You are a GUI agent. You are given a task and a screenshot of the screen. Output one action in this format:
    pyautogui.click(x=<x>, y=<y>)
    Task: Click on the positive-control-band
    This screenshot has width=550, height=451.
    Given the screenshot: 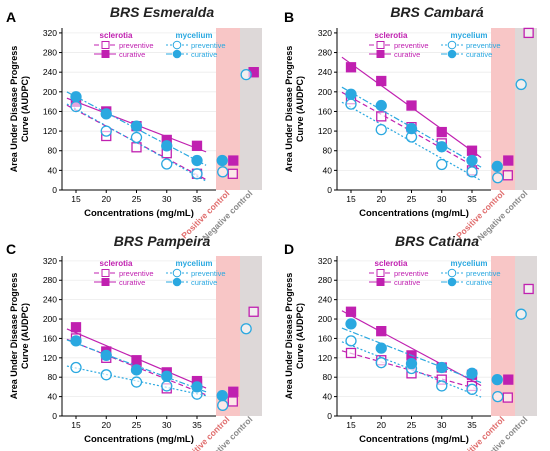 What is the action you would take?
    pyautogui.click(x=228, y=109)
    